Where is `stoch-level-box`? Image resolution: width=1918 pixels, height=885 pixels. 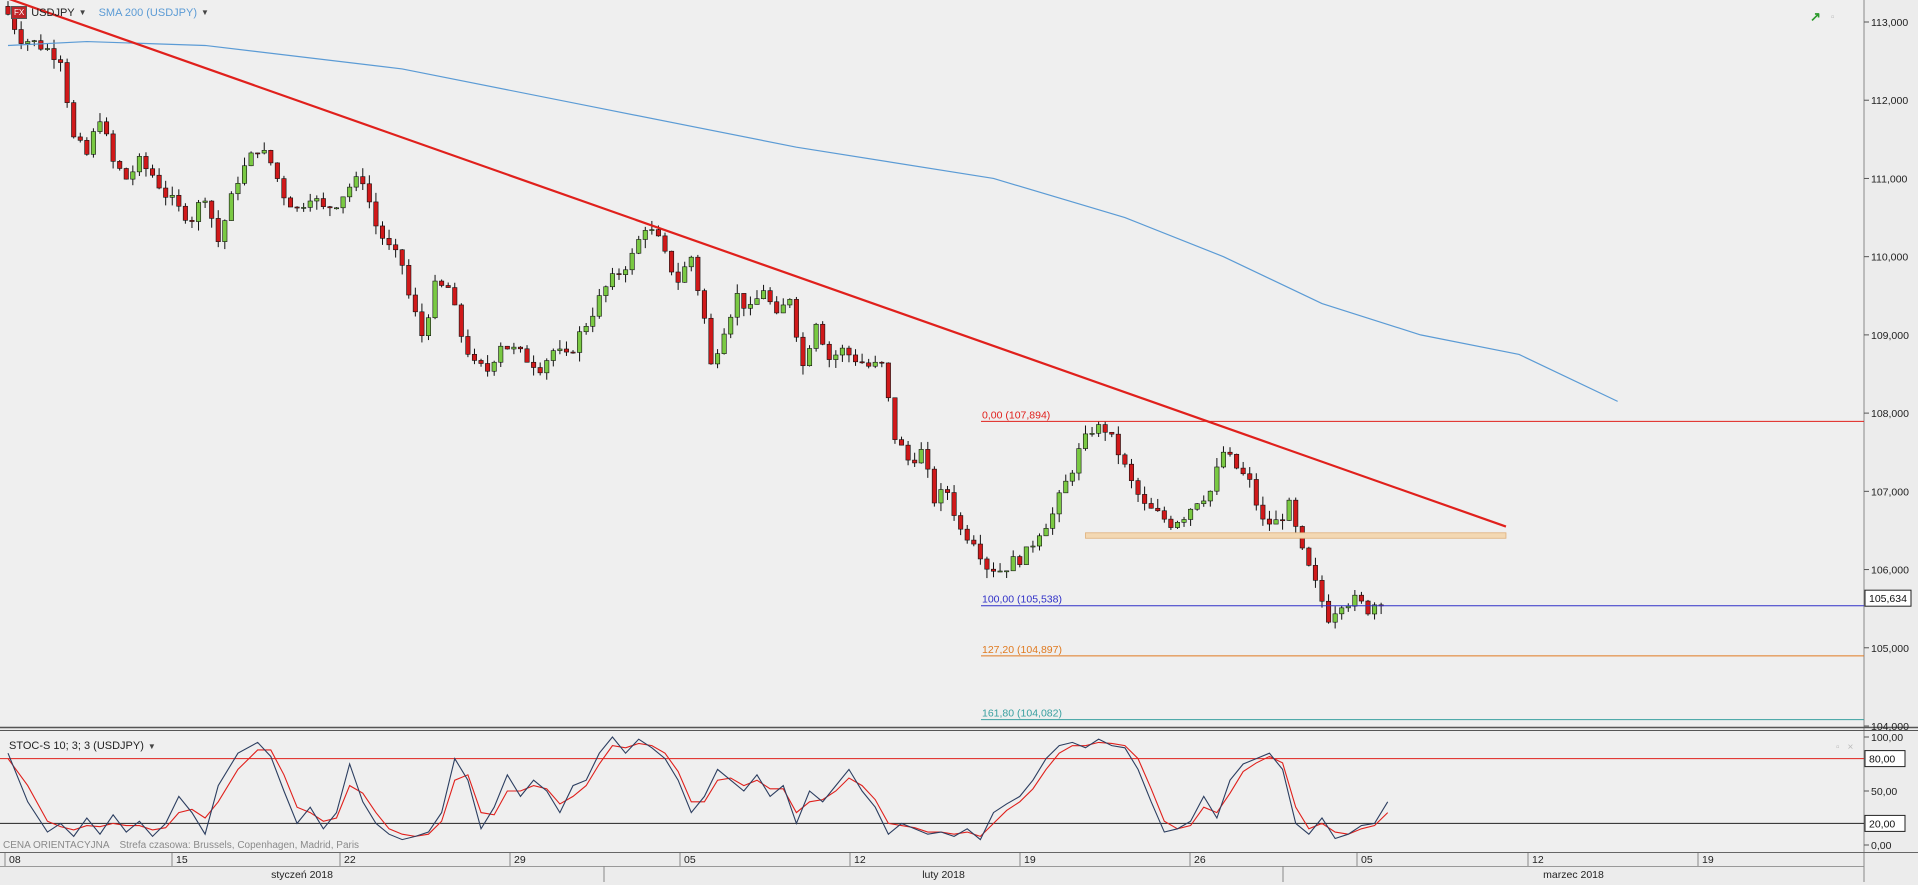 stoch-level-box is located at coordinates (1885, 759).